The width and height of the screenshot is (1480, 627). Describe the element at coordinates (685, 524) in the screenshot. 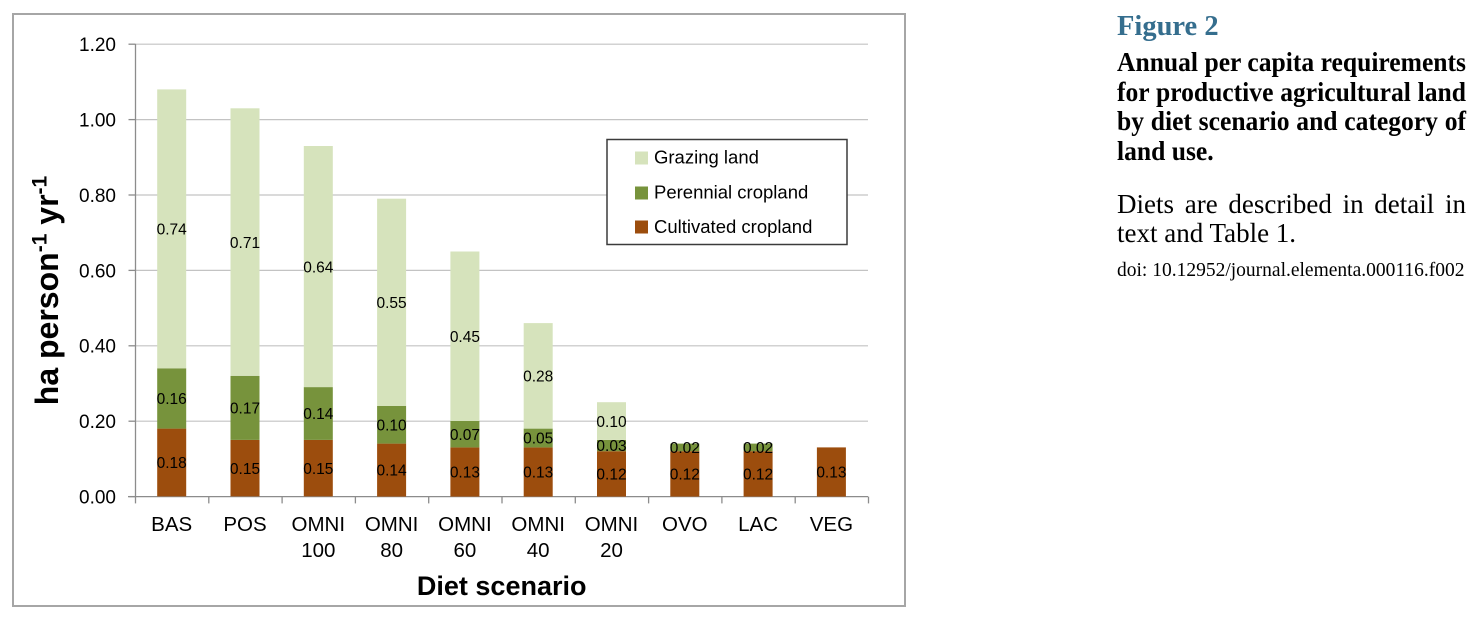

I see `svg-text: OVO` at that location.